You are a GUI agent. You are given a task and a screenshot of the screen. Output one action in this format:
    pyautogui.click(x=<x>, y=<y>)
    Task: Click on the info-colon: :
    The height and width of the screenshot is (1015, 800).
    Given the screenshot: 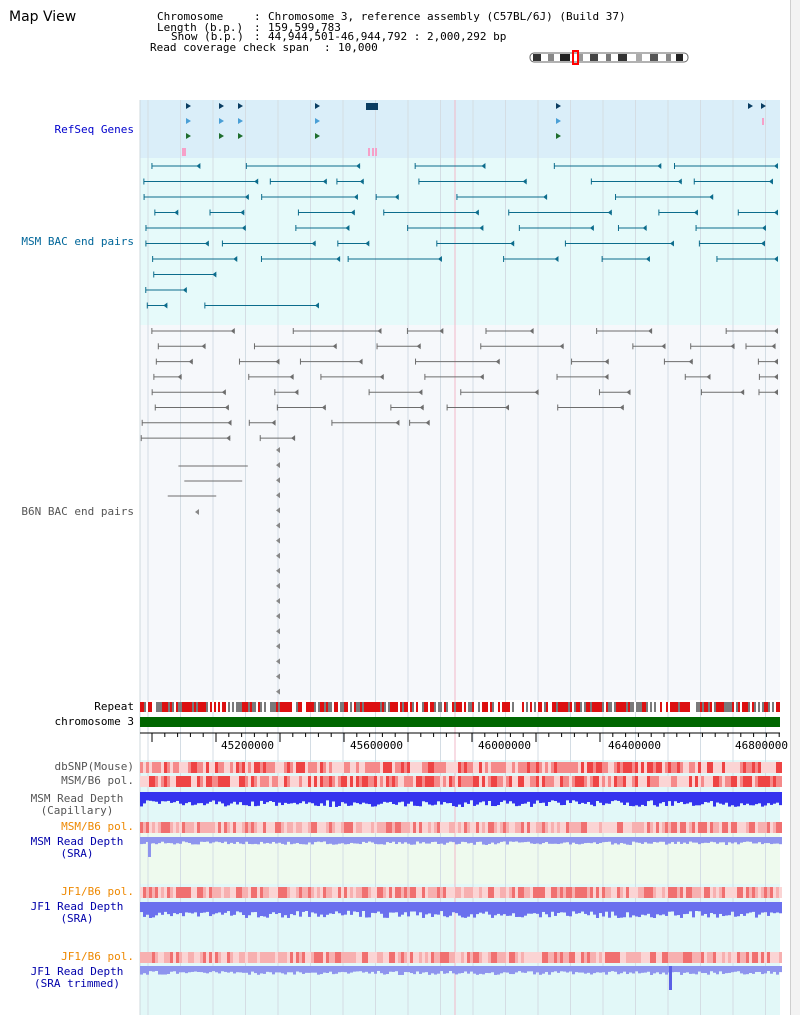 What is the action you would take?
    pyautogui.click(x=257, y=36)
    